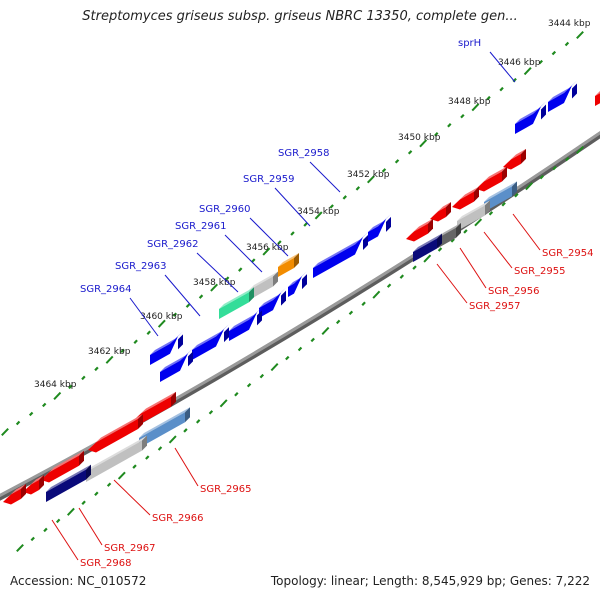  I want to click on gene-label: SGR_2964, so click(106, 289).